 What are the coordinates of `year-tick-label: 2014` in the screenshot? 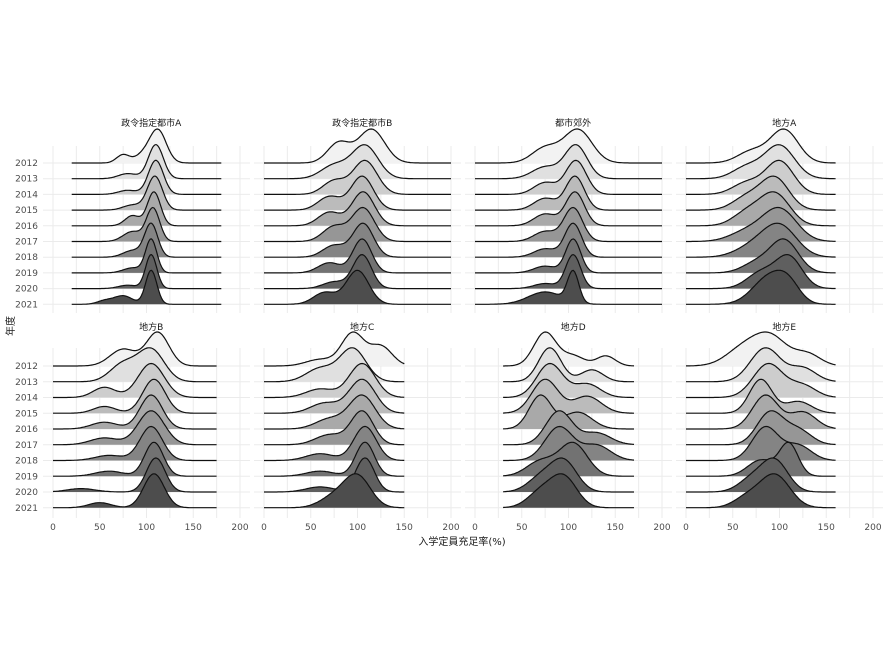 It's located at (26, 195).